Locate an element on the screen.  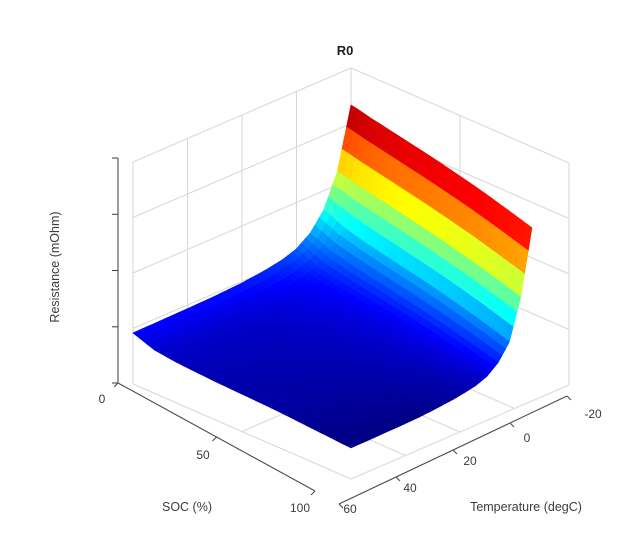
y-axis-label: Temperature (degC) is located at coordinates (526, 507).